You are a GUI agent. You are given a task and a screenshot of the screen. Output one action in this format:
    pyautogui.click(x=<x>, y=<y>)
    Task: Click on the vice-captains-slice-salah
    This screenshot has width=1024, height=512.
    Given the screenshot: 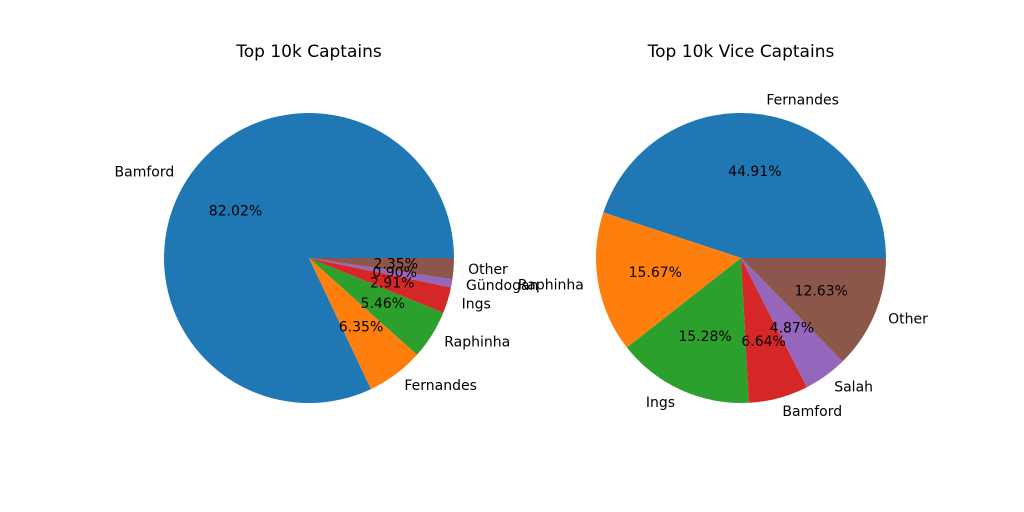 What is the action you would take?
    pyautogui.click(x=792, y=323)
    